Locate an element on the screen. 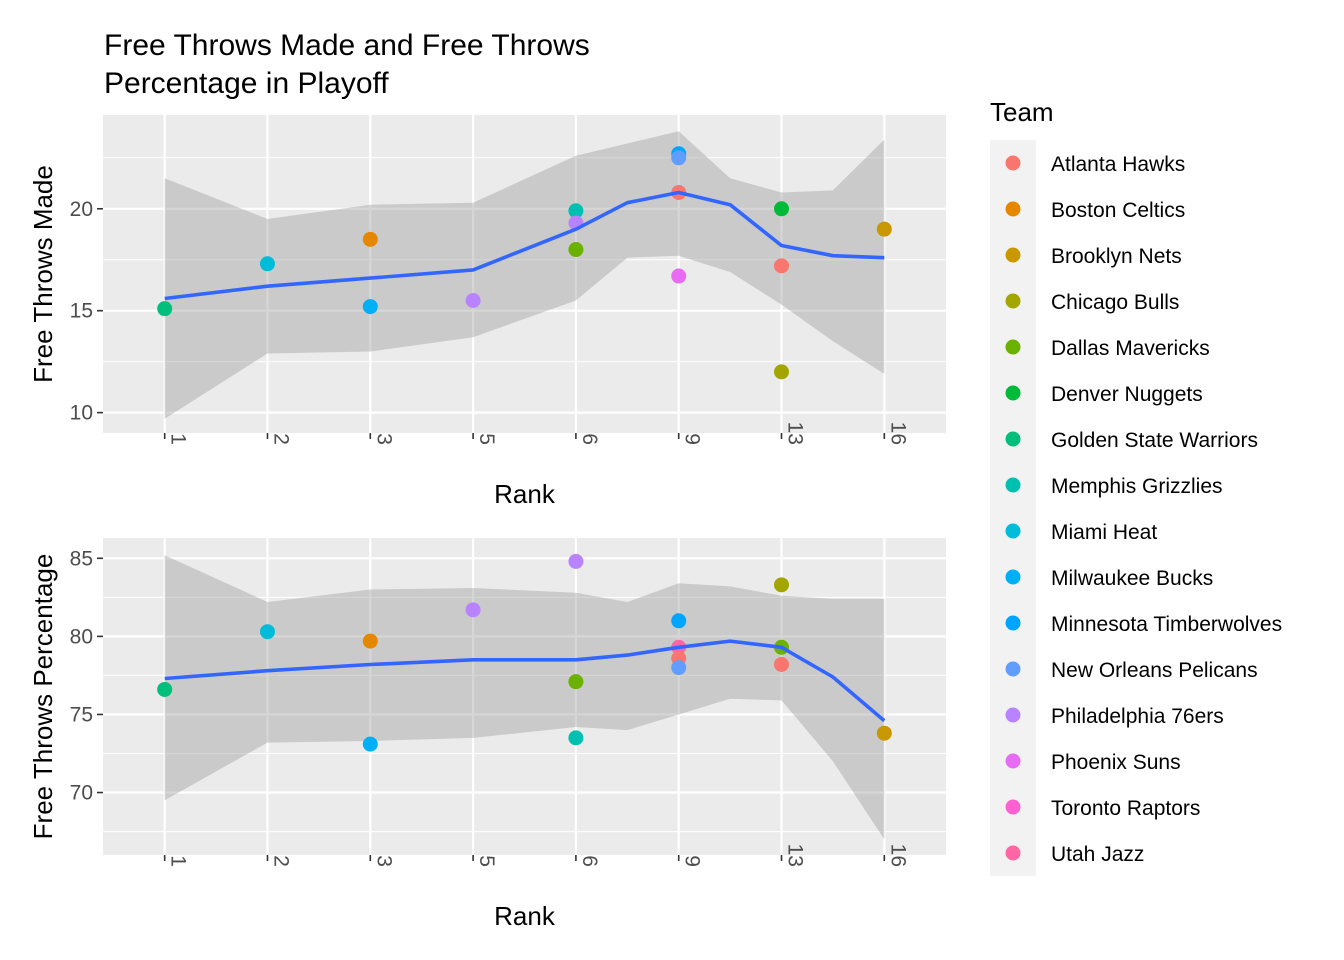 The image size is (1344, 960). legend-label: Utah Jazz is located at coordinates (1097, 854).